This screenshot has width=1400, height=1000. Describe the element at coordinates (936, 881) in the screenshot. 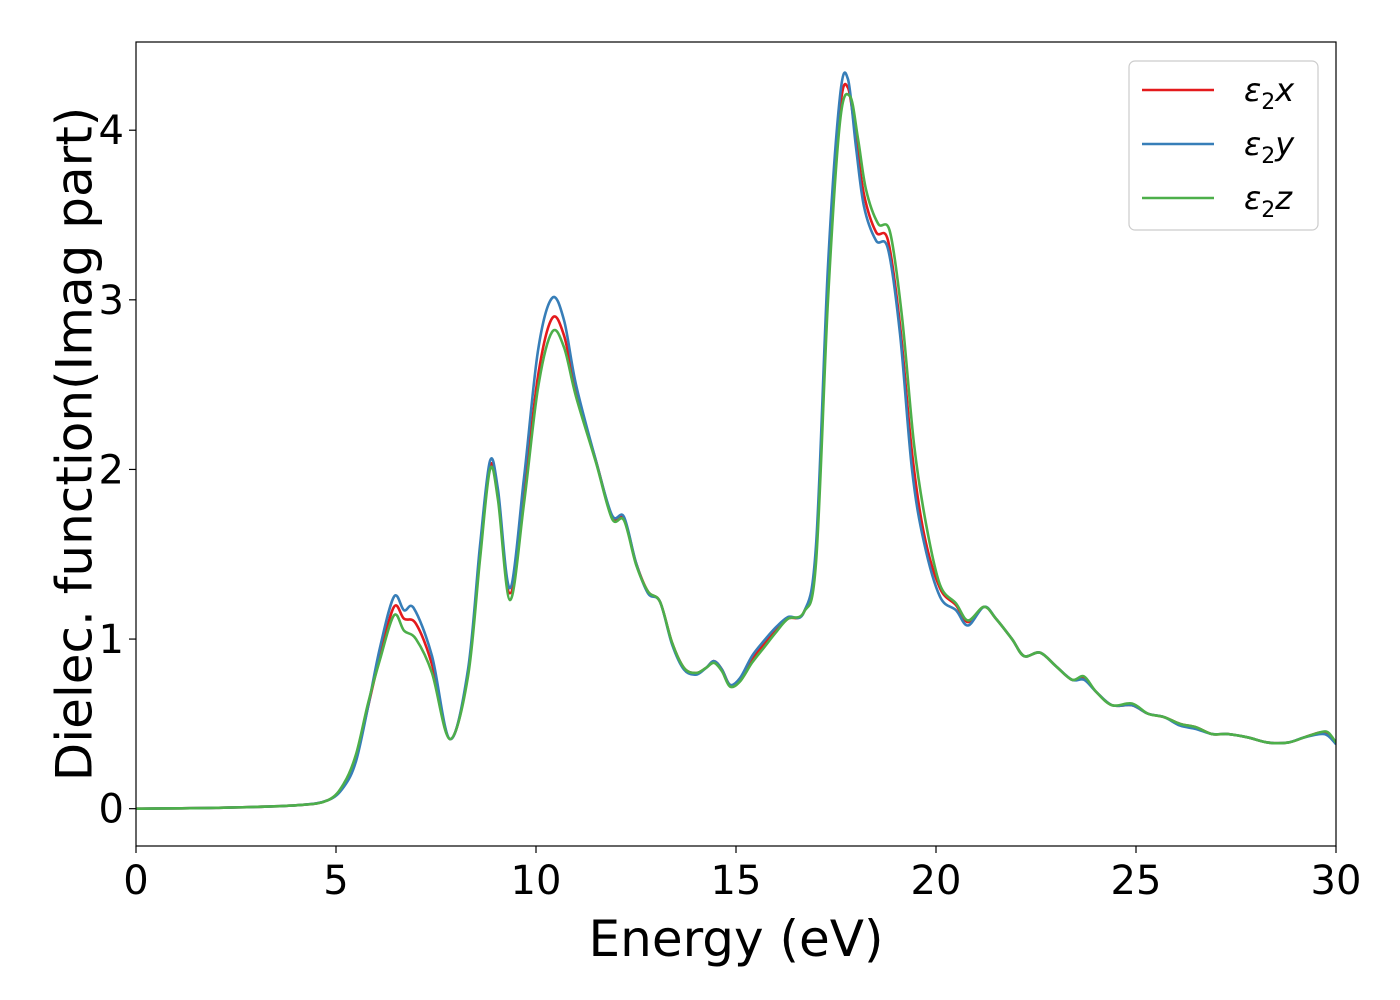

I see `x-tick-label: 20` at that location.